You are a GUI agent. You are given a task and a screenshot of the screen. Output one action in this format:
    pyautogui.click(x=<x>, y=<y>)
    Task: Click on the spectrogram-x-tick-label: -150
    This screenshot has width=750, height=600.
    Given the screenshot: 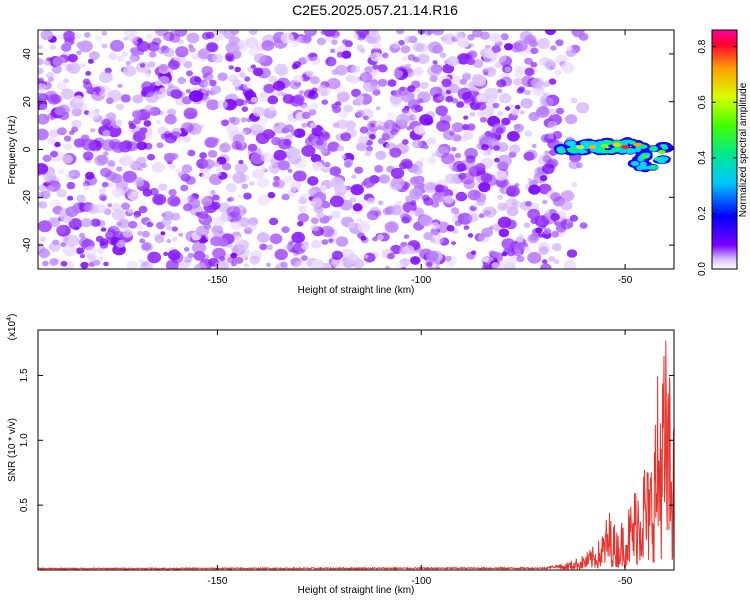 What is the action you would take?
    pyautogui.click(x=217, y=280)
    